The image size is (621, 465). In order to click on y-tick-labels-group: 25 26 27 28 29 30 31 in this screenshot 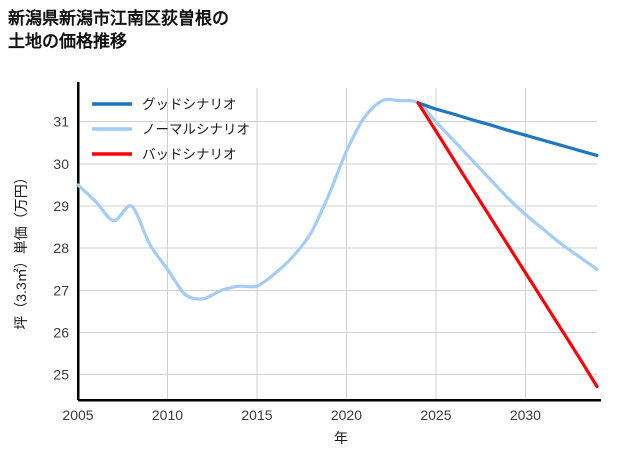, I will do `click(61, 248)`.